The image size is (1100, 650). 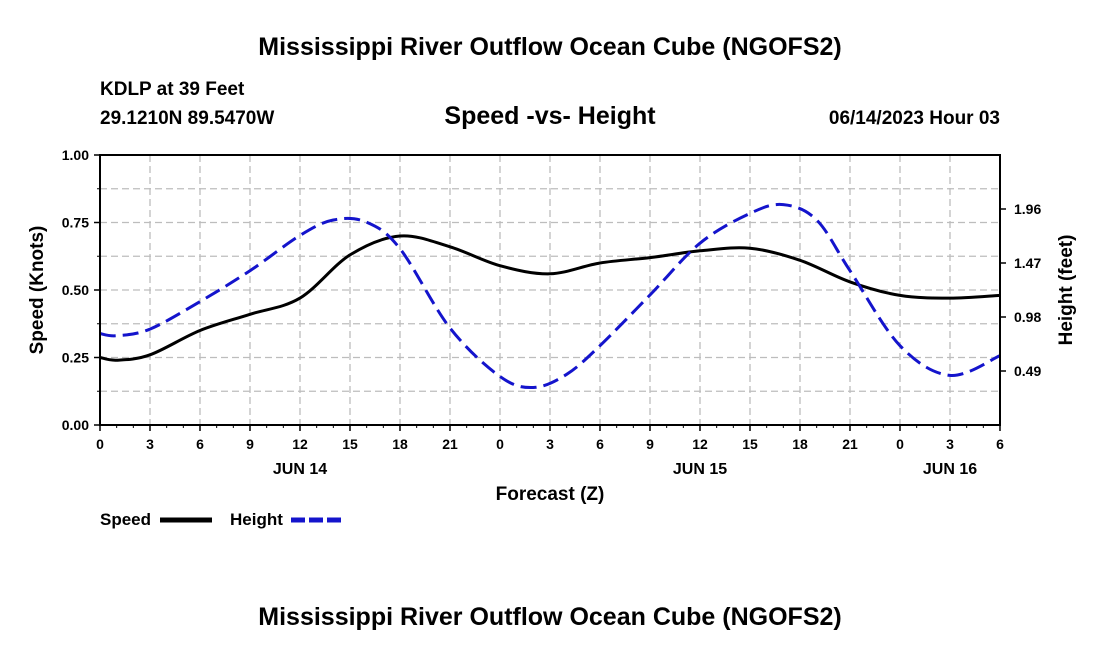 What do you see at coordinates (1066, 290) in the screenshot?
I see `y2-axis-title: Height (feet)` at bounding box center [1066, 290].